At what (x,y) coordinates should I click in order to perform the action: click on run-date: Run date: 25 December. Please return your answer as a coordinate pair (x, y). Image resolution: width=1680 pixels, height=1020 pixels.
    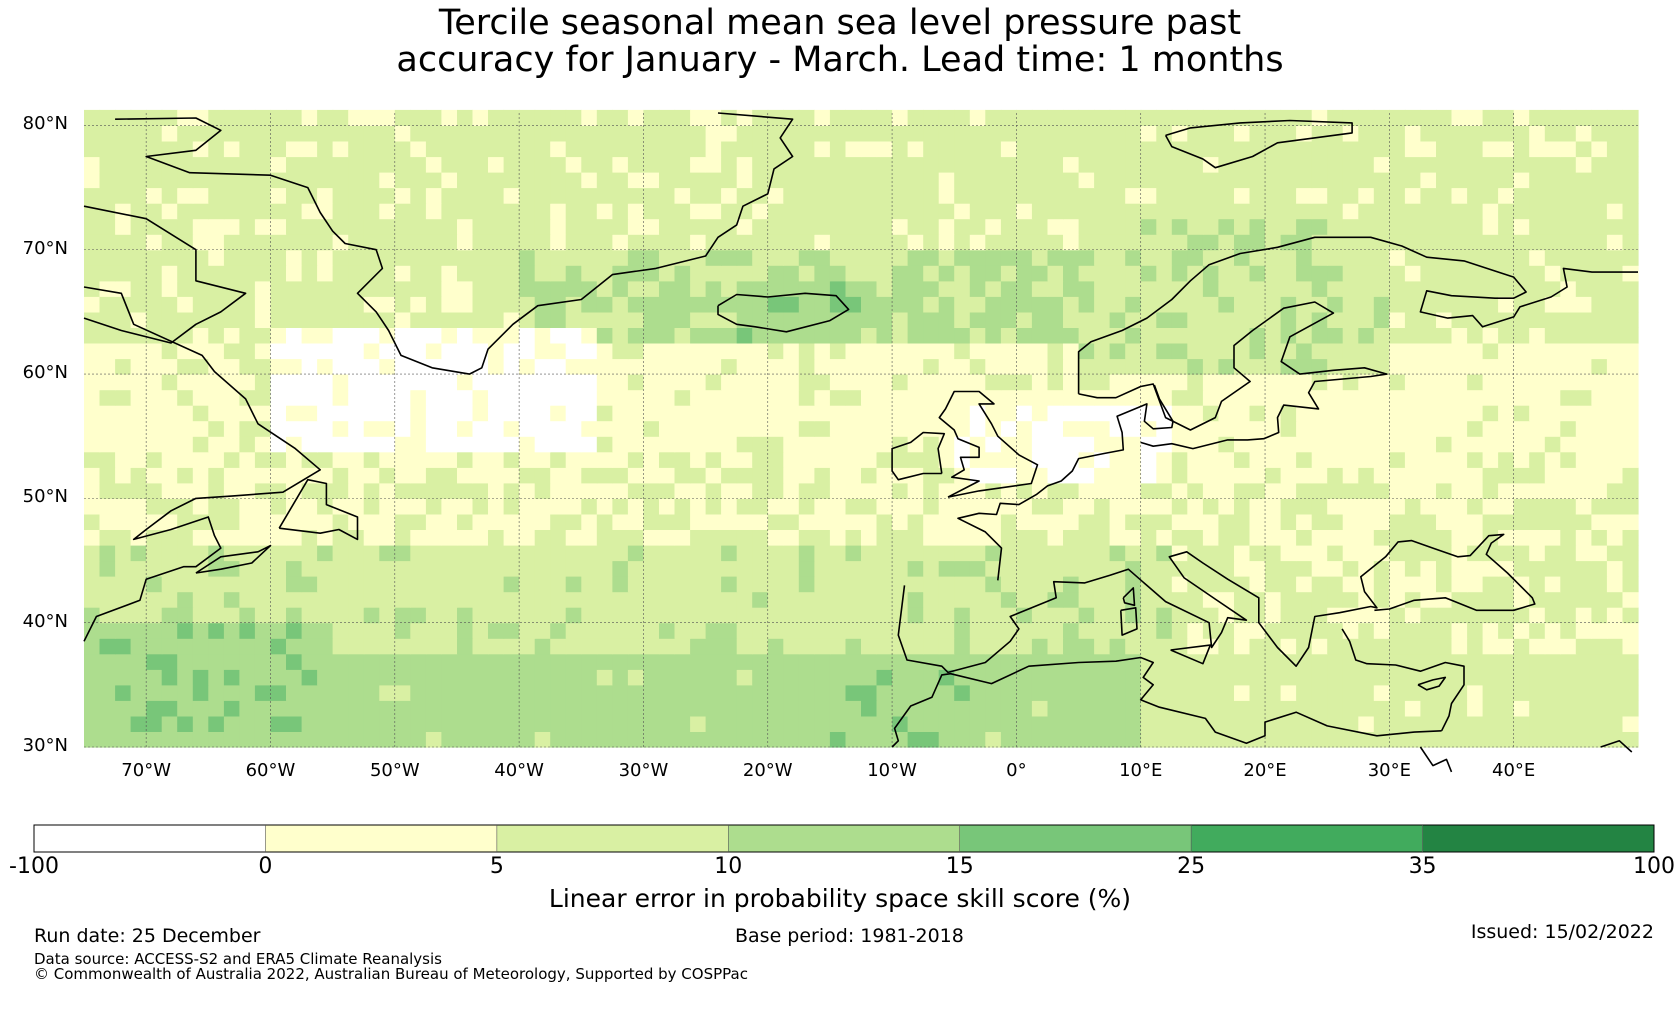
    Looking at the image, I should click on (147, 936).